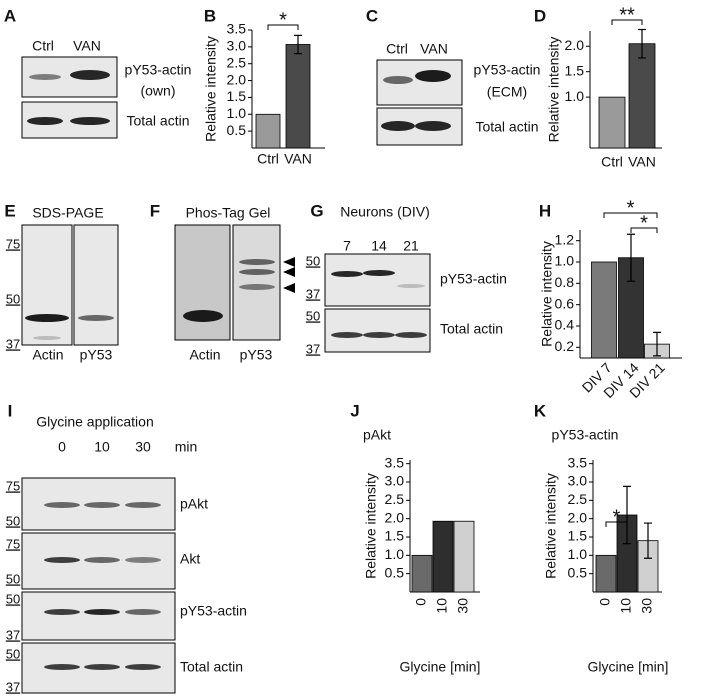 The image size is (720, 696). I want to click on panel-label: I, so click(10, 410).